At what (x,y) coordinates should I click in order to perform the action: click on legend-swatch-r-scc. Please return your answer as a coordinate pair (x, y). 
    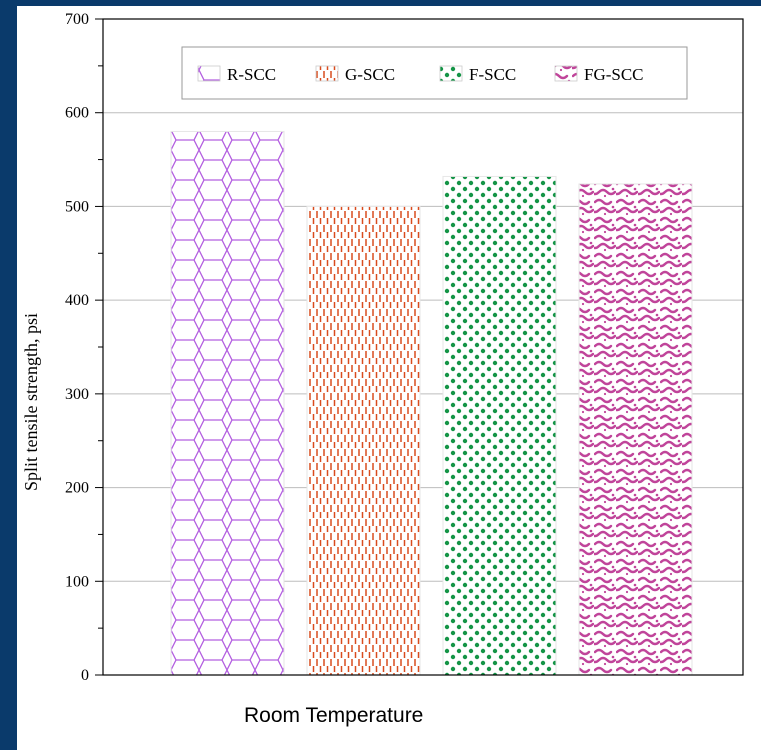
    Looking at the image, I should click on (209, 73).